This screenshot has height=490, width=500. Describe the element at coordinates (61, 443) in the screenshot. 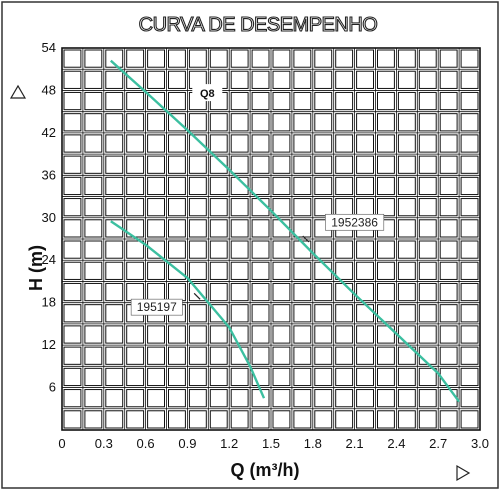

I see `x-tick-label: 0` at that location.